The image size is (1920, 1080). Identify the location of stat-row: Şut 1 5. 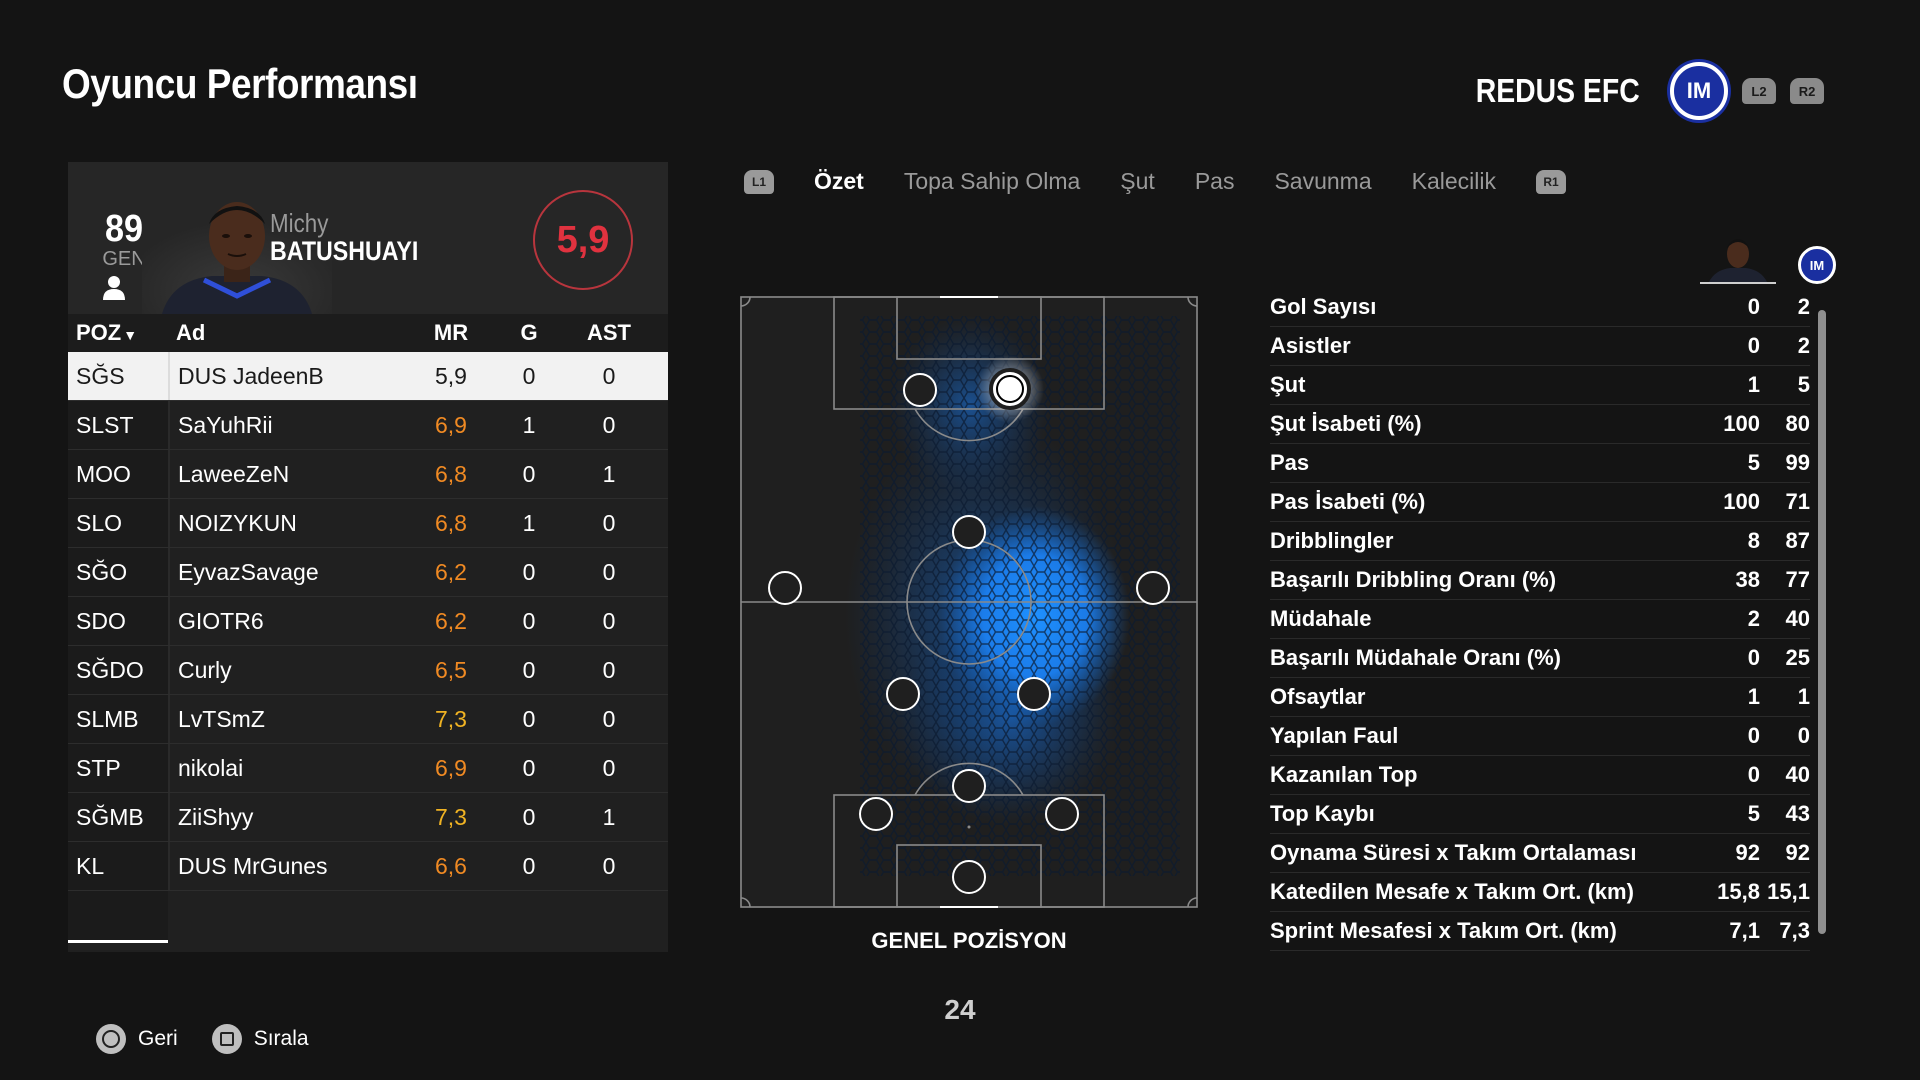
(1540, 385).